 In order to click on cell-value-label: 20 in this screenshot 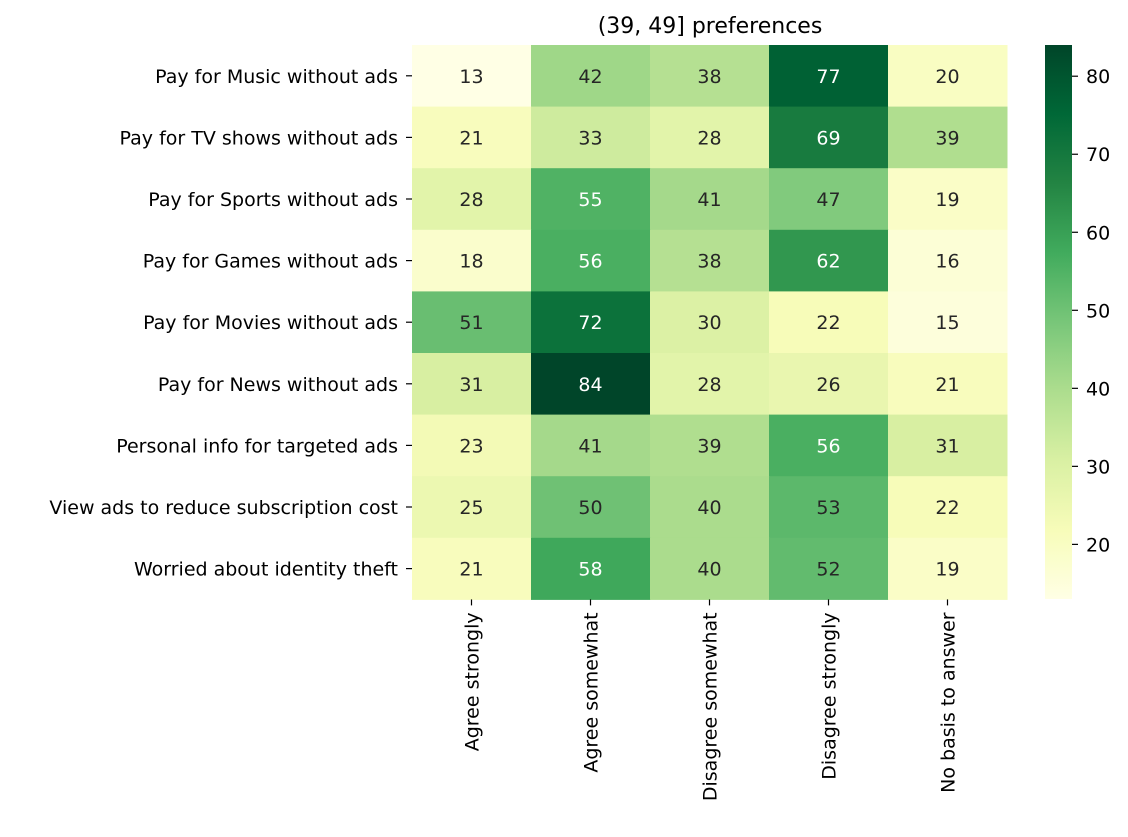, I will do `click(947, 77)`.